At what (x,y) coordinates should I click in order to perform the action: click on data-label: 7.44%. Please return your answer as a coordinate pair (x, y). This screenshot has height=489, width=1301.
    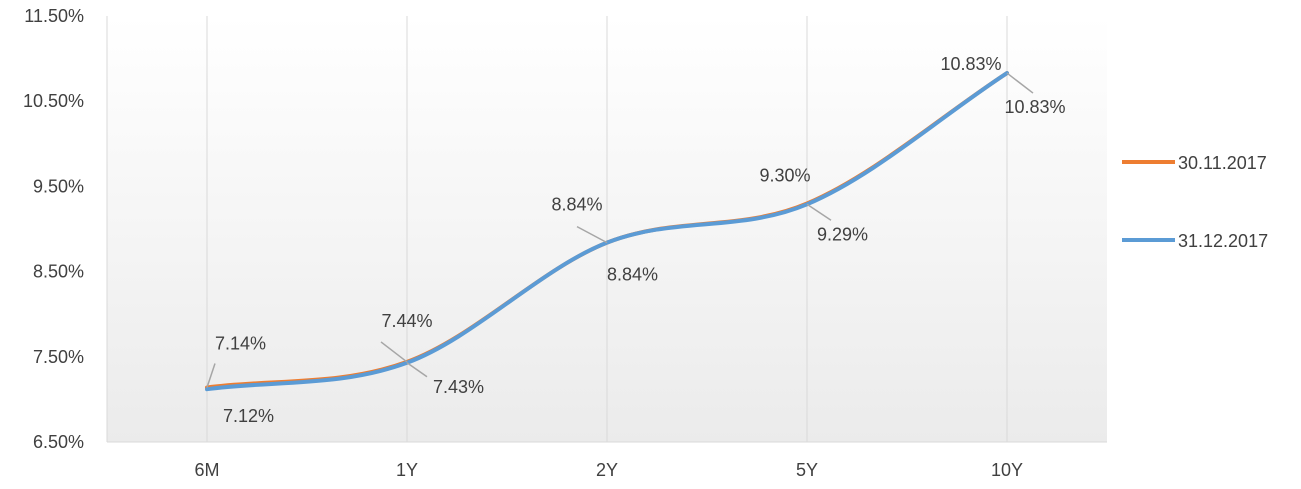
    Looking at the image, I should click on (406, 321).